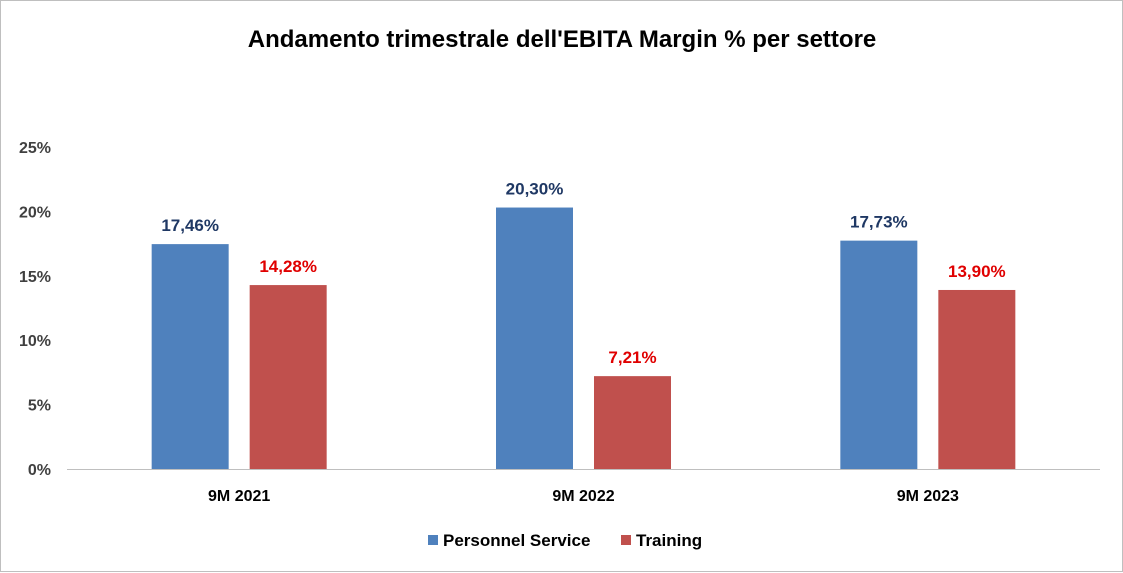  What do you see at coordinates (977, 271) in the screenshot?
I see `data-label: 13,90%` at bounding box center [977, 271].